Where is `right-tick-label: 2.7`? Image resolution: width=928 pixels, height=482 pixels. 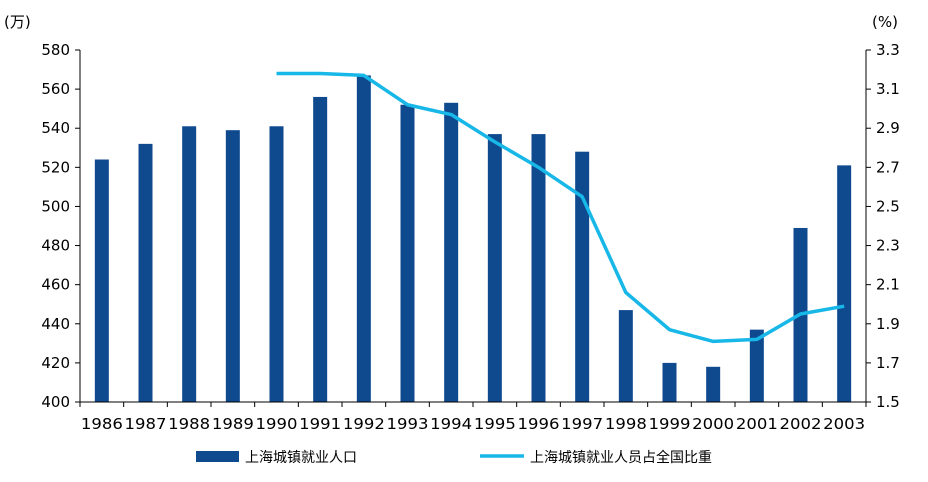 right-tick-label: 2.7 is located at coordinates (888, 167).